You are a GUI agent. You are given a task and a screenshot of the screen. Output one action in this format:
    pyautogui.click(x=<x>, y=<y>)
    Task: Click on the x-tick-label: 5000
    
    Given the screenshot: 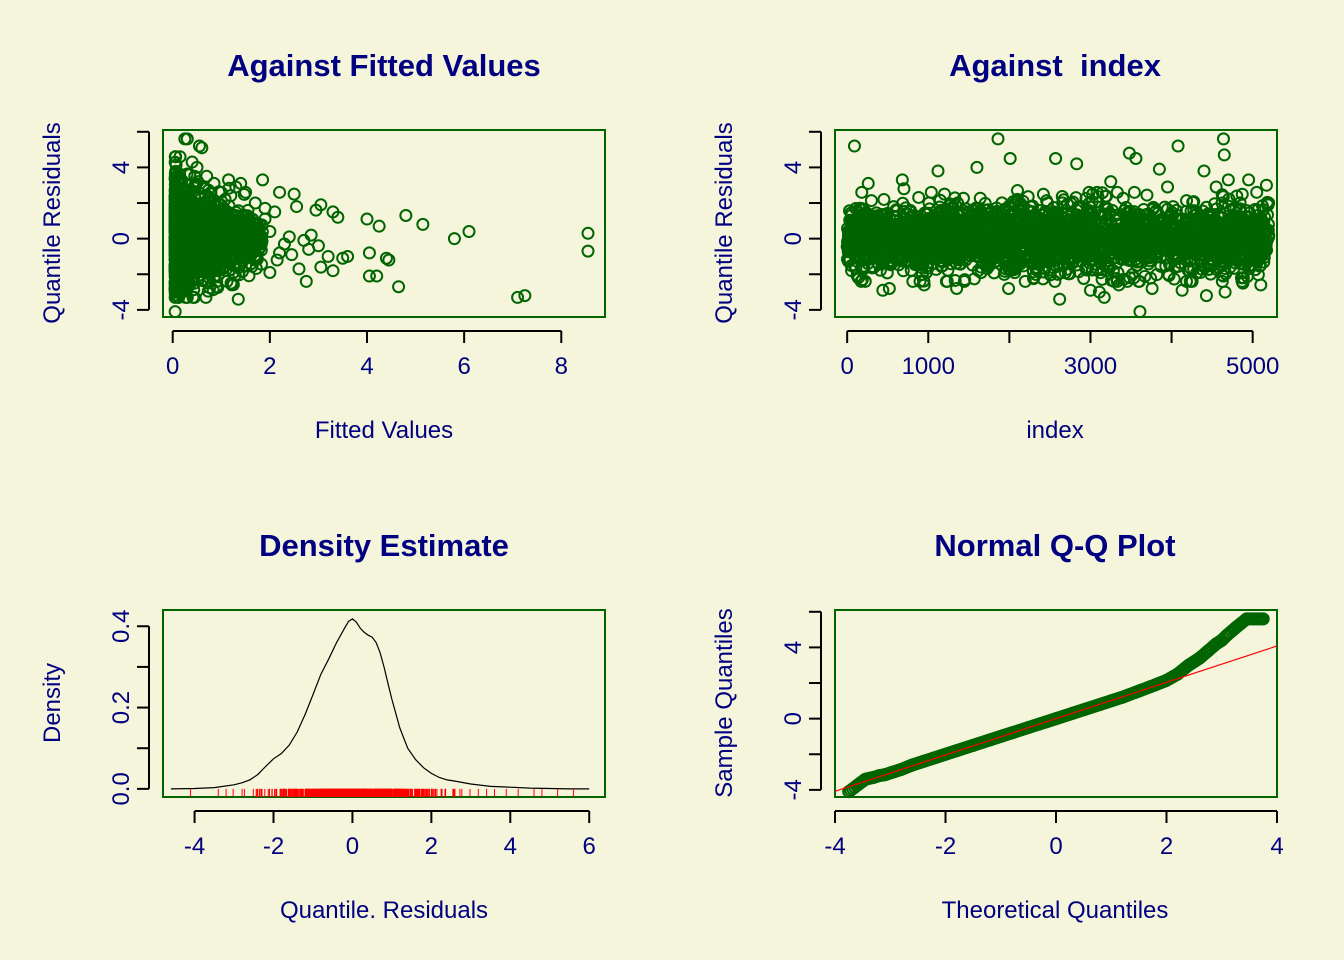 What is the action you would take?
    pyautogui.click(x=1252, y=366)
    